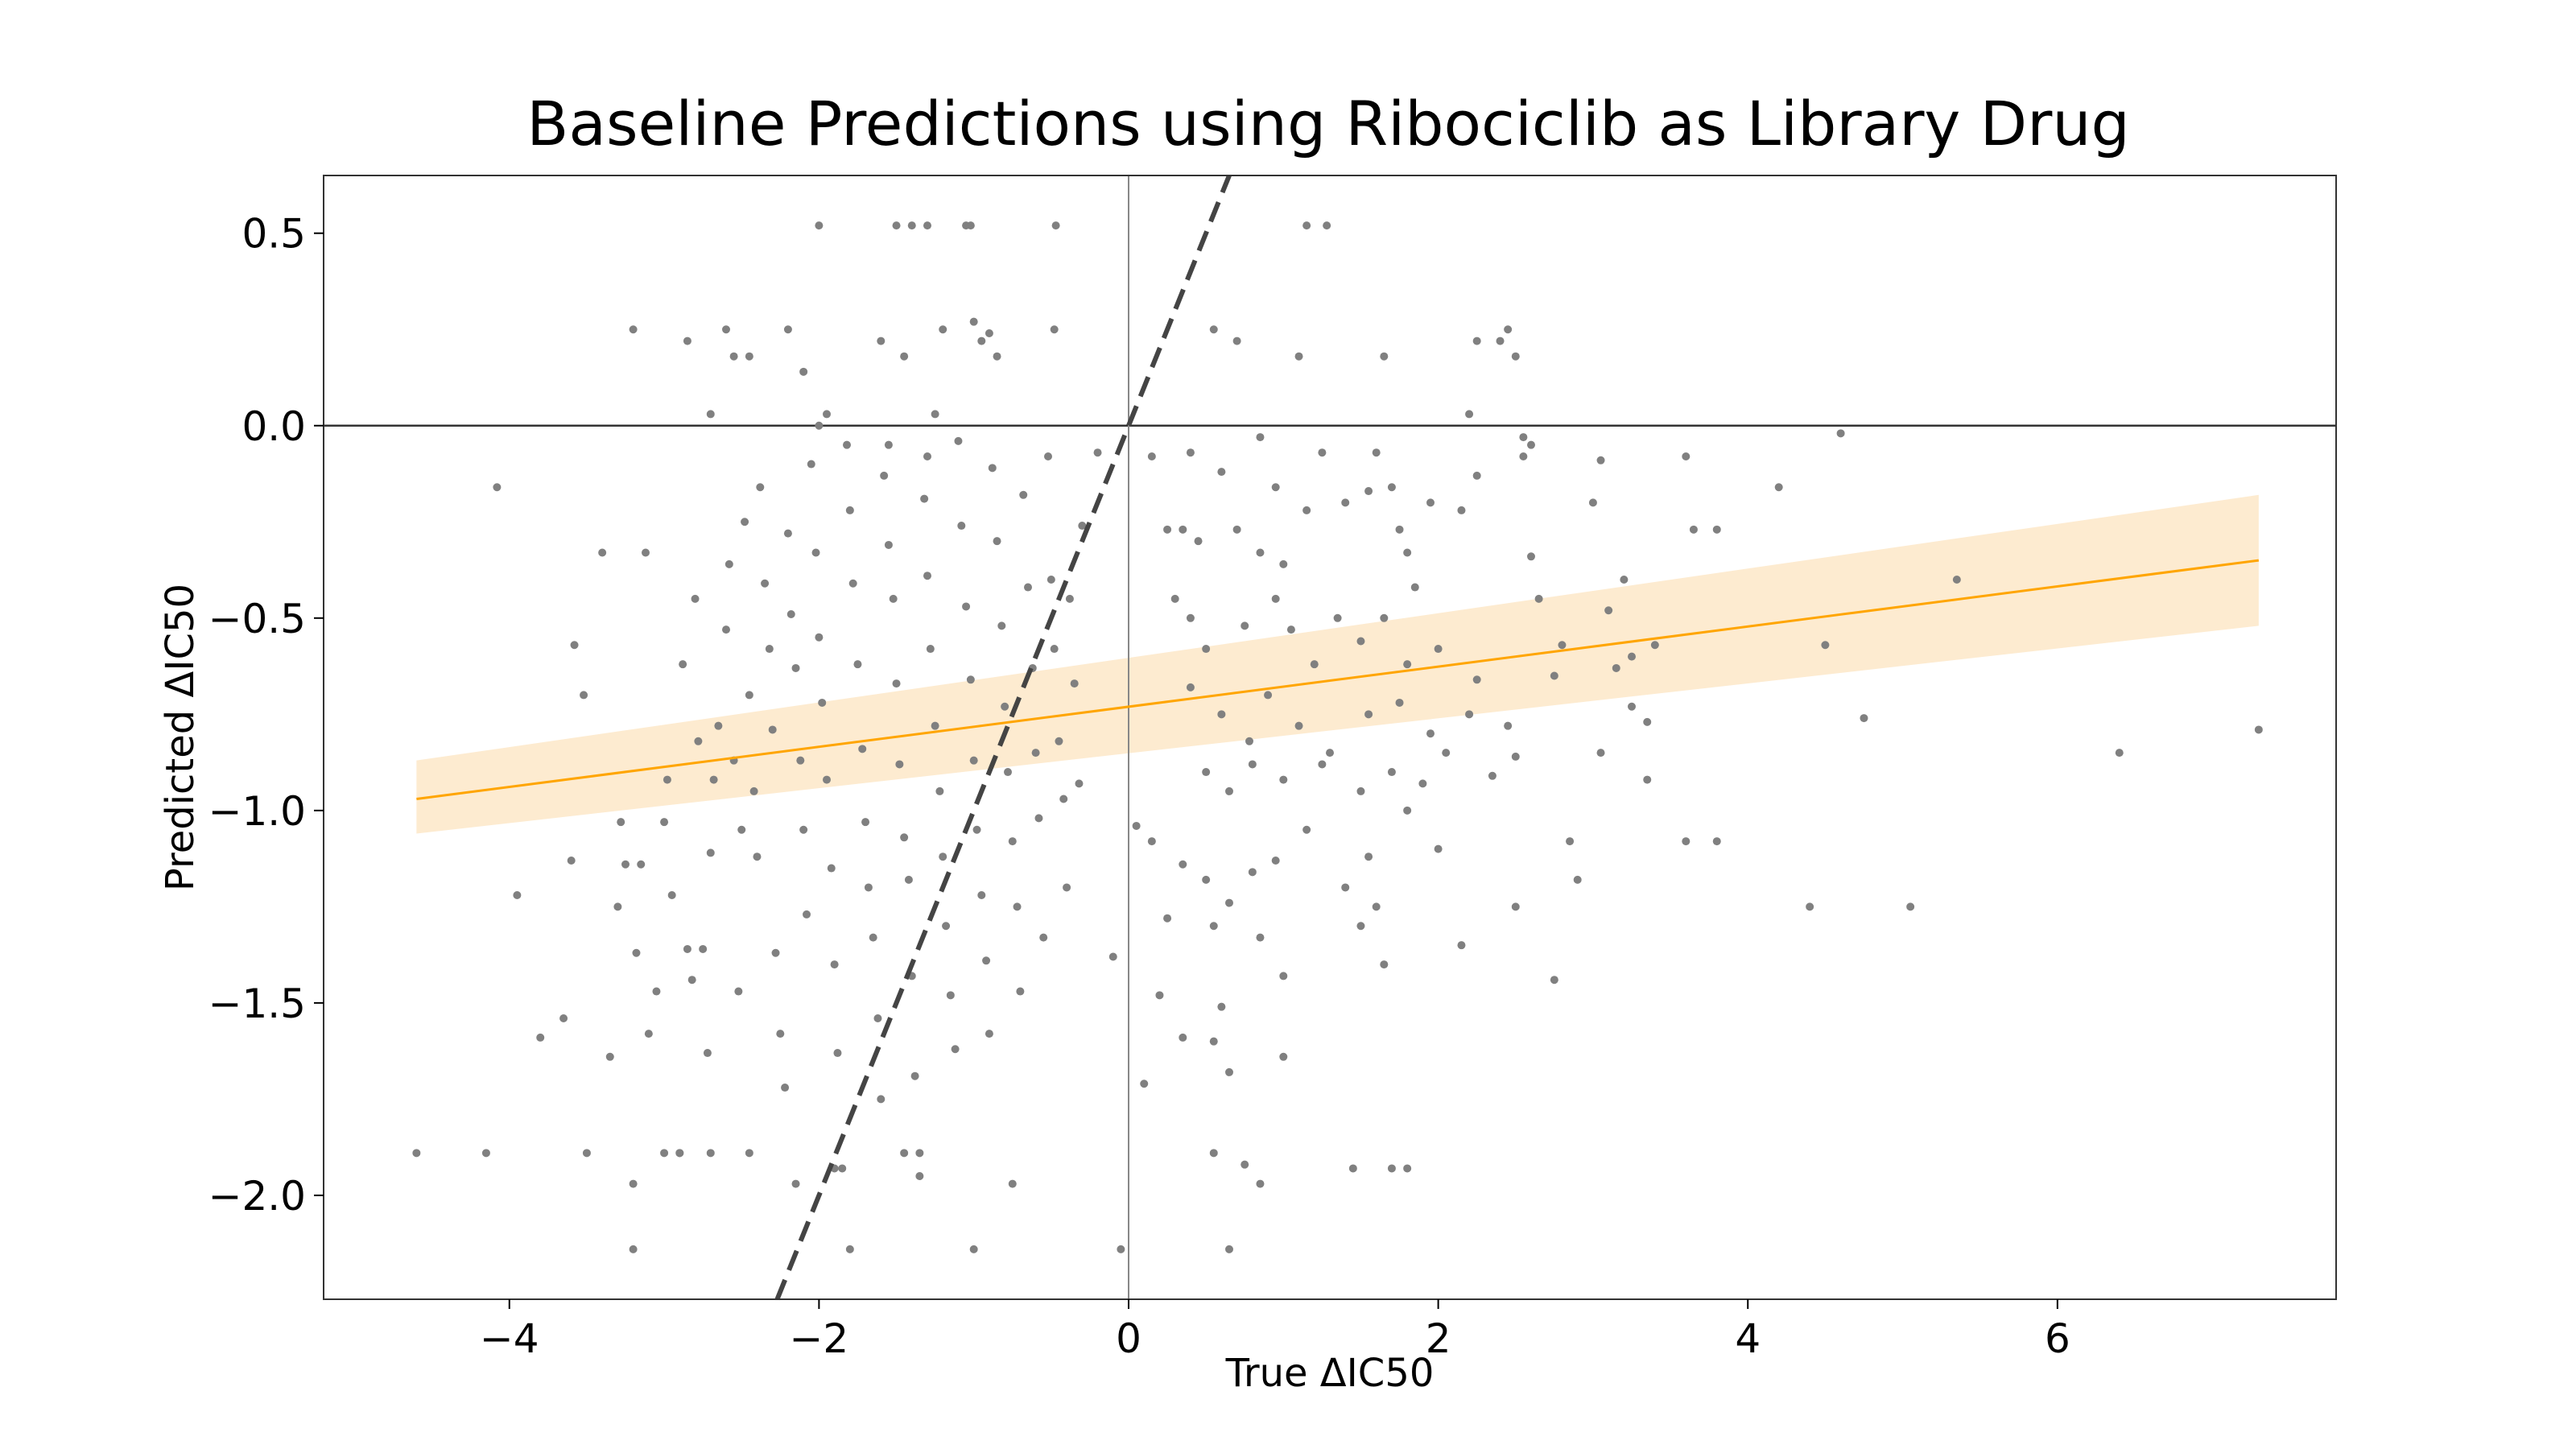 The height and width of the screenshot is (1449, 2576). Describe the element at coordinates (1128, 1338) in the screenshot. I see `x-tick-label: 0` at that location.